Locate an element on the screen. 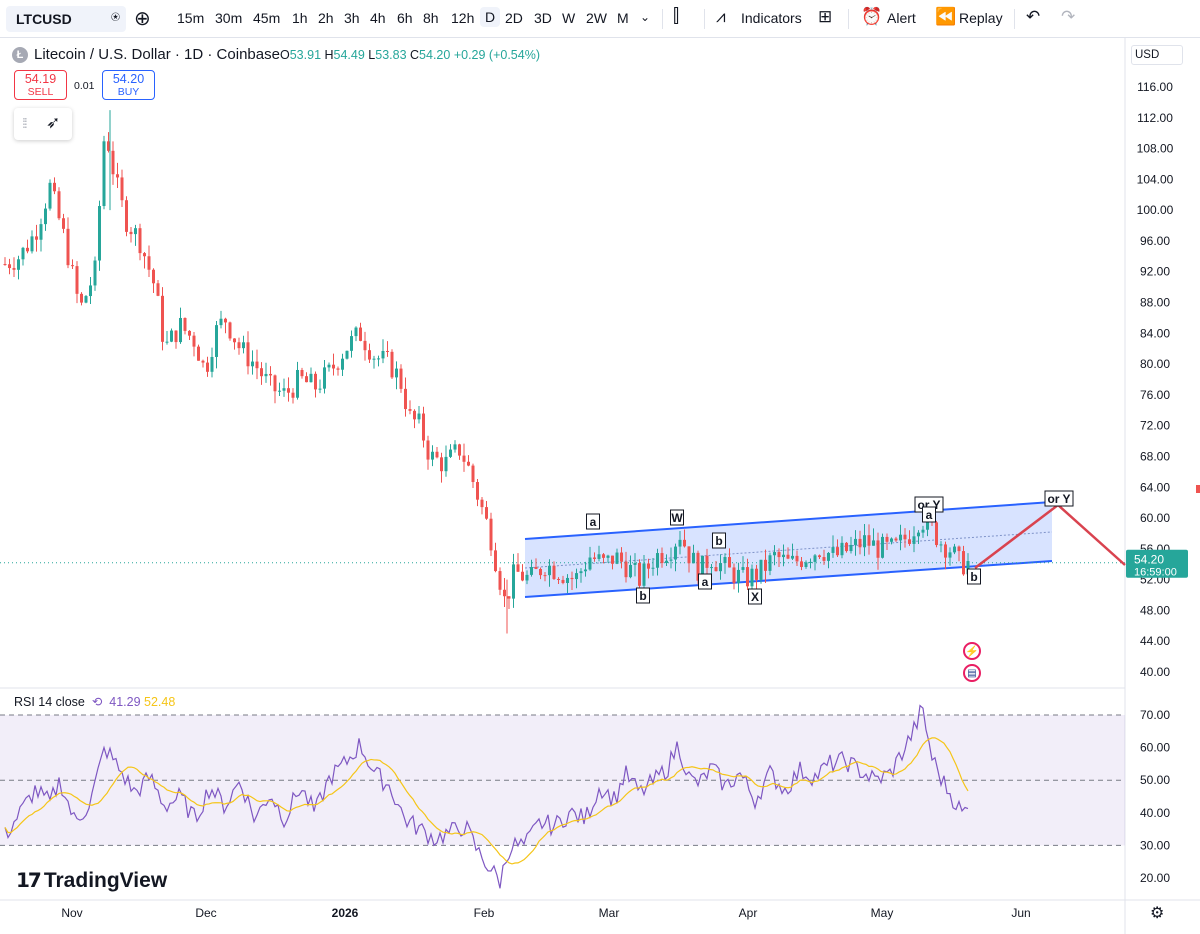  rsi-axis-label: 40.00 is located at coordinates (1155, 813).